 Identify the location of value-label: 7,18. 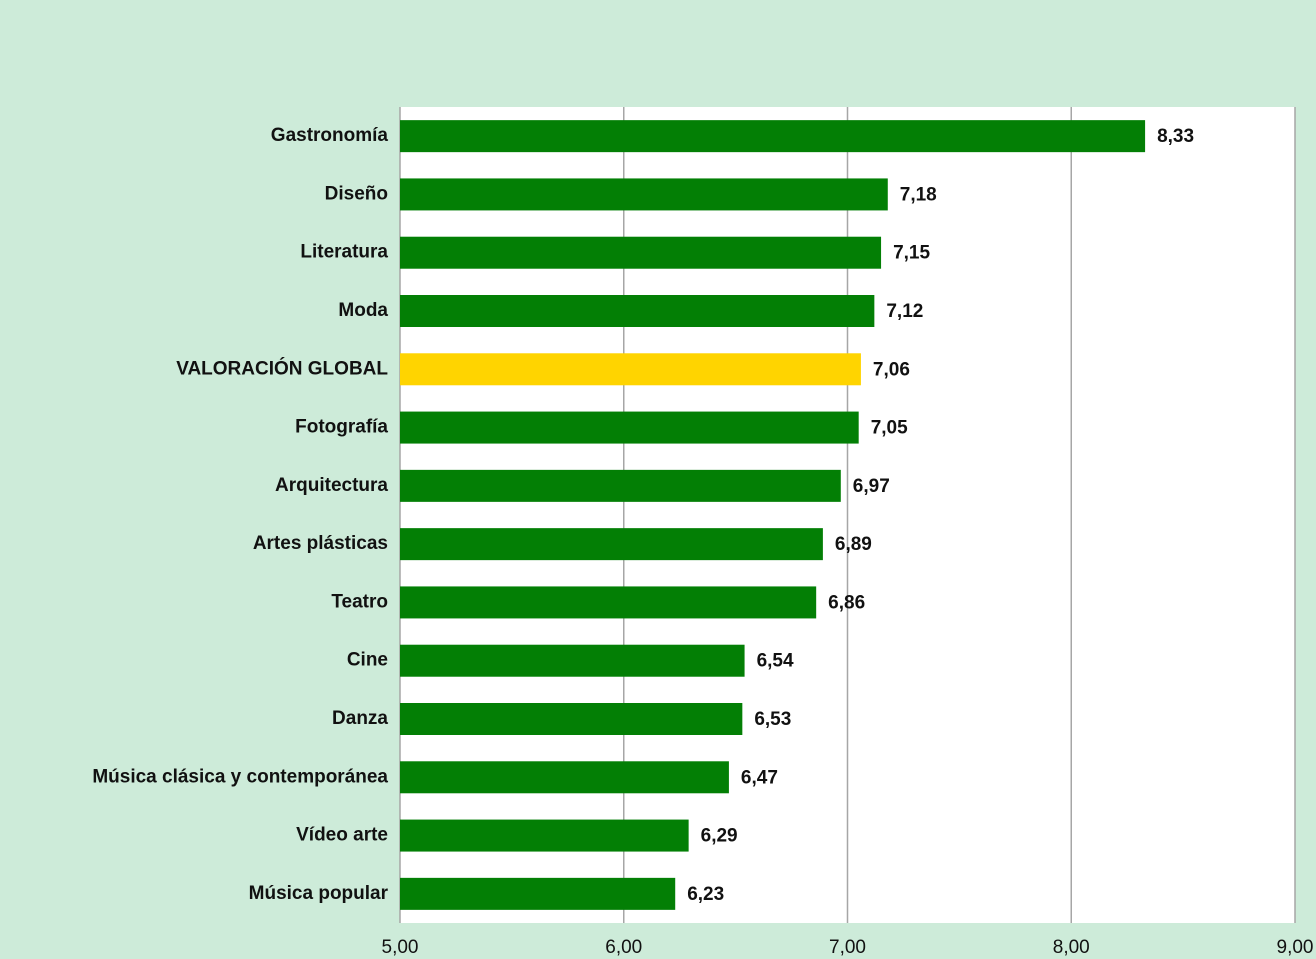
(918, 194).